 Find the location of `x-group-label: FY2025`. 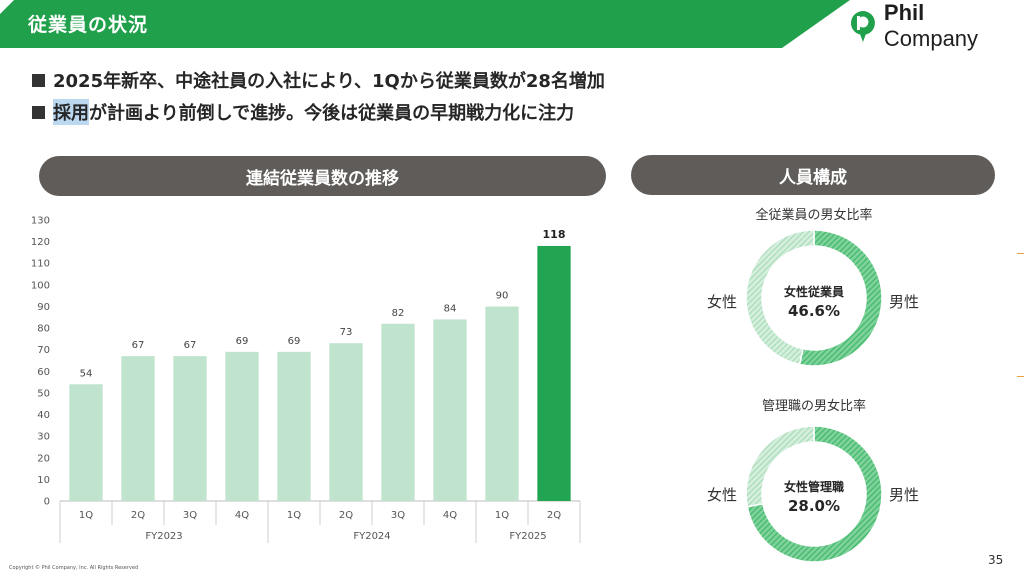

x-group-label: FY2025 is located at coordinates (527, 536).